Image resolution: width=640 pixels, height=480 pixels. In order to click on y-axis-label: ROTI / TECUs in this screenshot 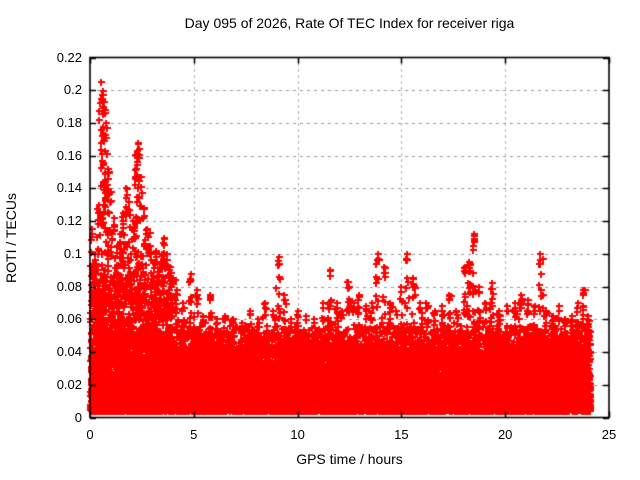, I will do `click(11, 238)`.